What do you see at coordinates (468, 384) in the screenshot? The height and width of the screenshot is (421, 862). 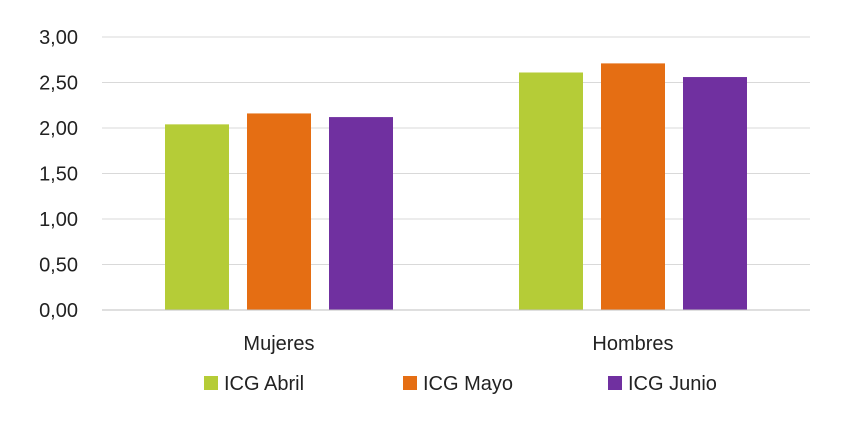 I see `legend-label: ICG Mayo` at bounding box center [468, 384].